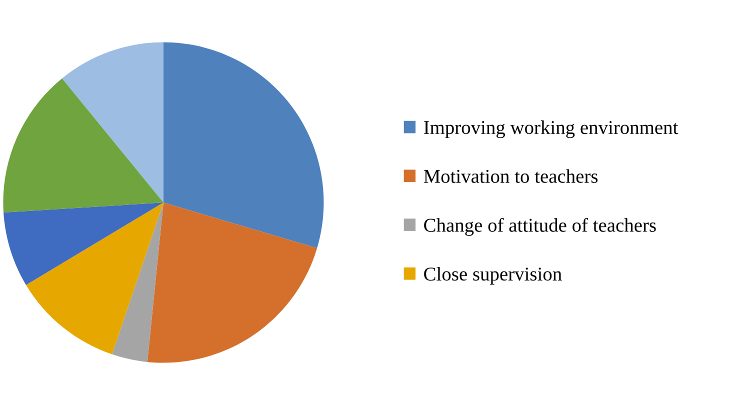 The width and height of the screenshot is (743, 405). Describe the element at coordinates (493, 275) in the screenshot. I see `legend-label: Close supervision` at that location.